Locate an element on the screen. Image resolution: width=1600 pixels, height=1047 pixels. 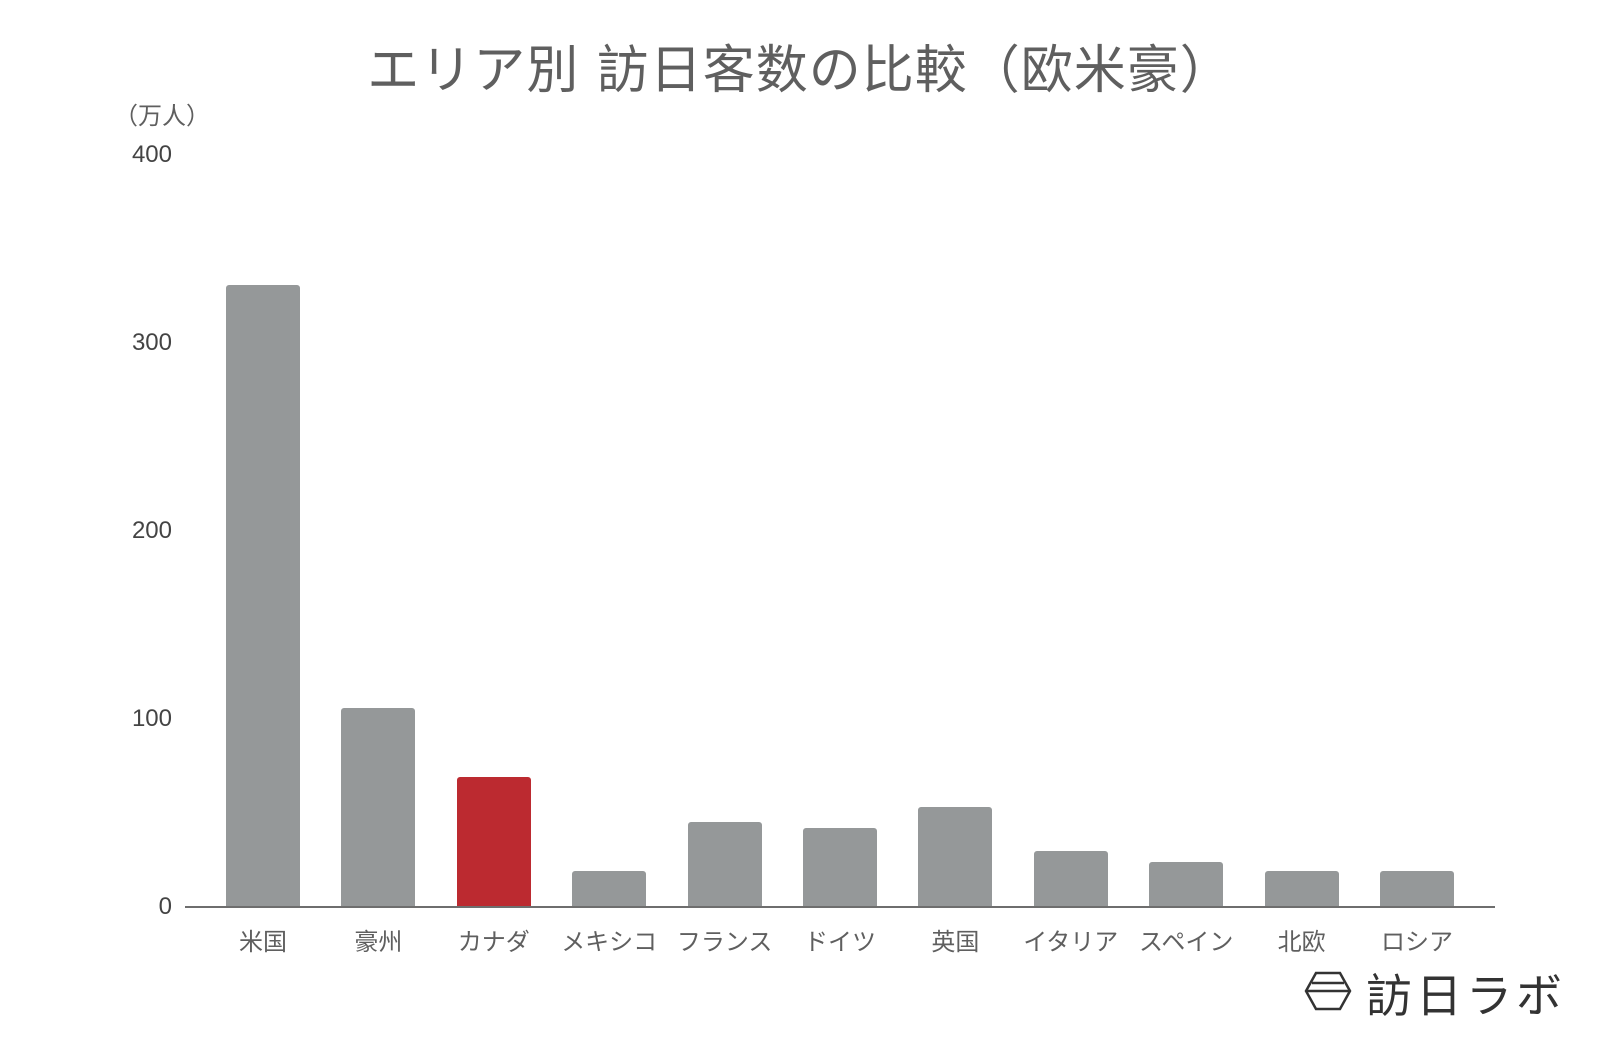
chart-title: エリア別 訪日客数の比較（欧米豪） is located at coordinates (800, 71).